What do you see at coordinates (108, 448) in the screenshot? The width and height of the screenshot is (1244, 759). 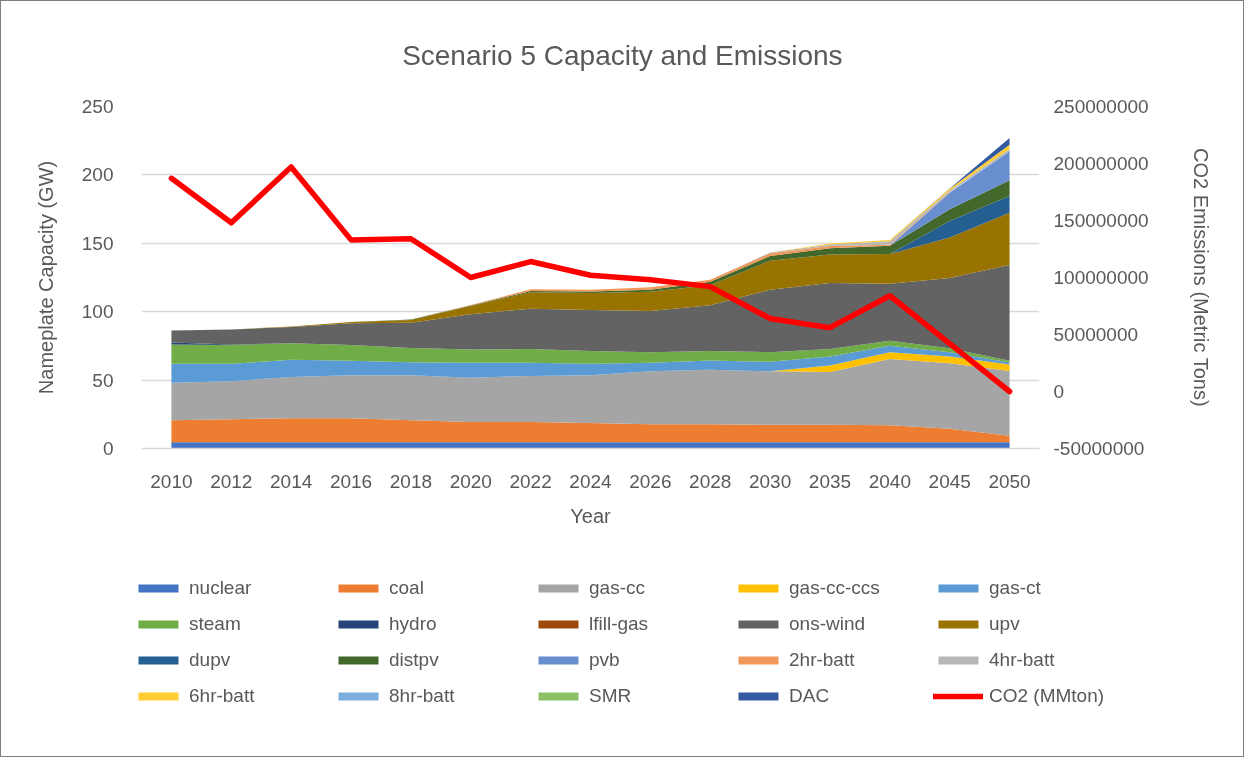 I see `y-tick-label: 0` at bounding box center [108, 448].